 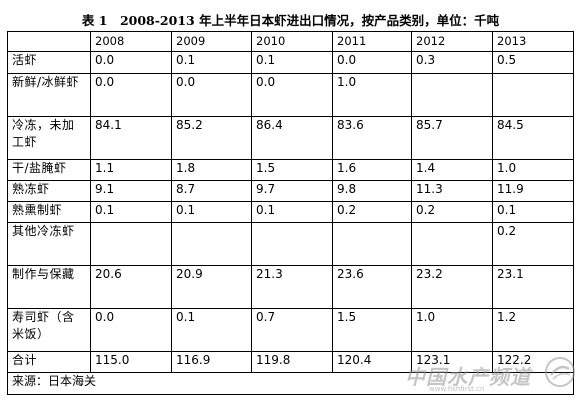 I want to click on source-row: 来源：日本海关, so click(x=290, y=383).